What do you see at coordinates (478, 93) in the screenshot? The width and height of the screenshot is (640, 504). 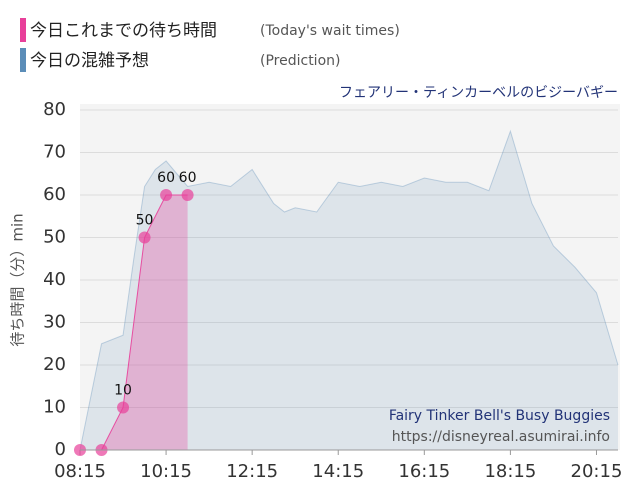 I see `subtitle: フェアリー・ティンカーベルのビジーバギー` at bounding box center [478, 93].